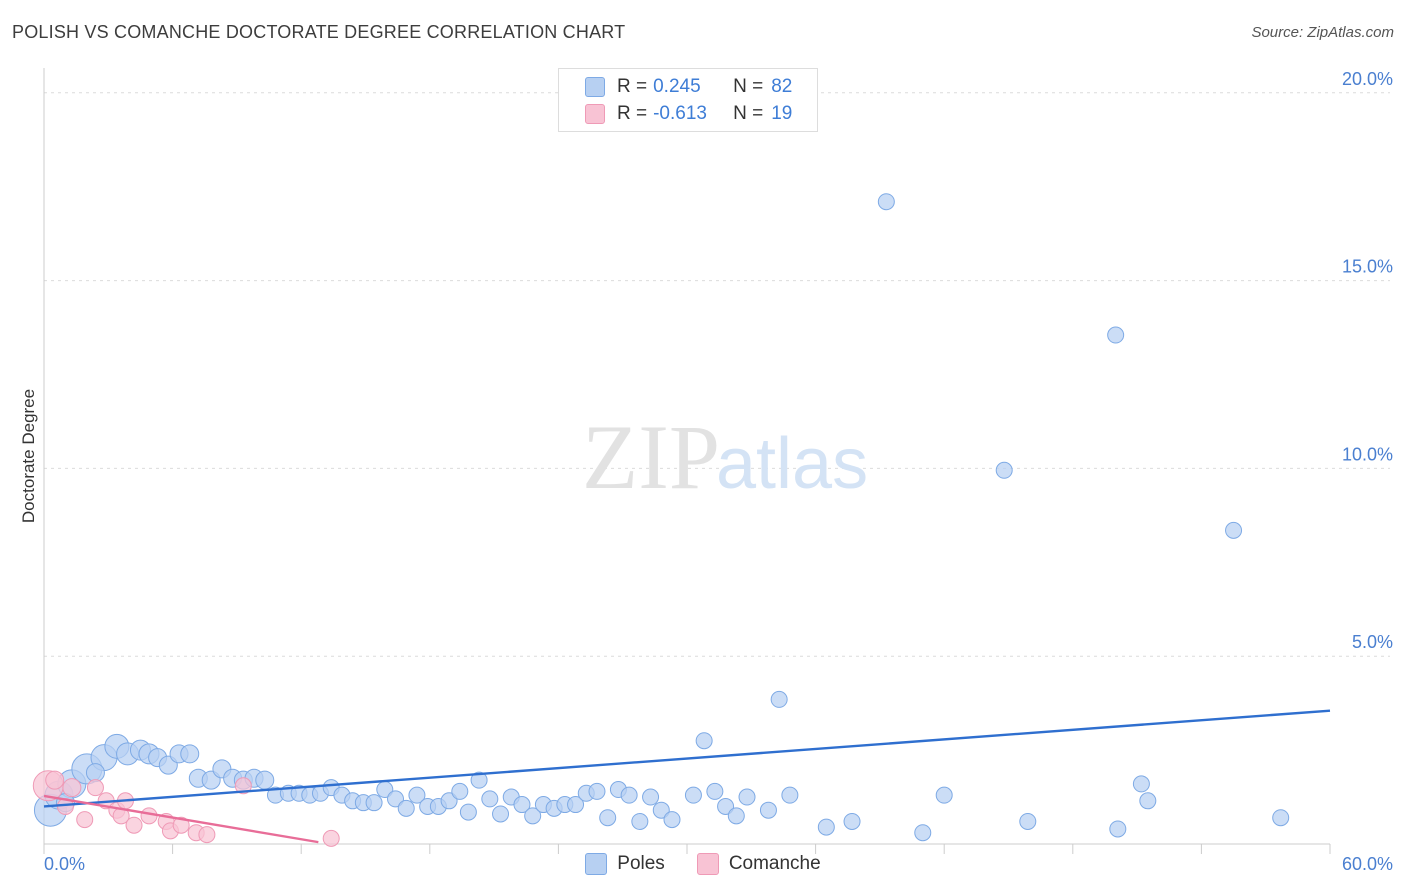 The width and height of the screenshot is (1406, 892). What do you see at coordinates (1372, 642) in the screenshot?
I see `y-tick-label: 5.0%` at bounding box center [1372, 642].